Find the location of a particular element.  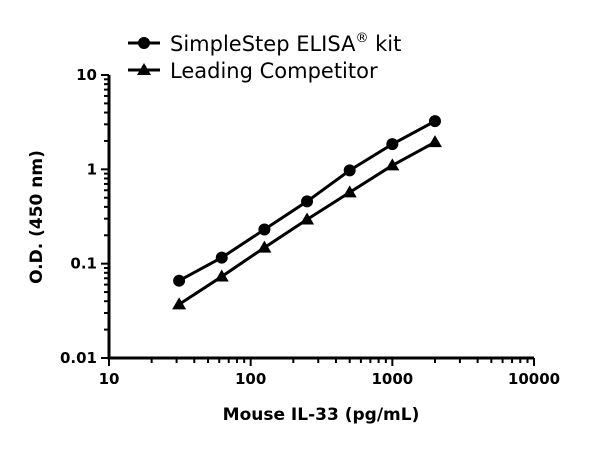

x-tick-label: 100 is located at coordinates (250, 379).